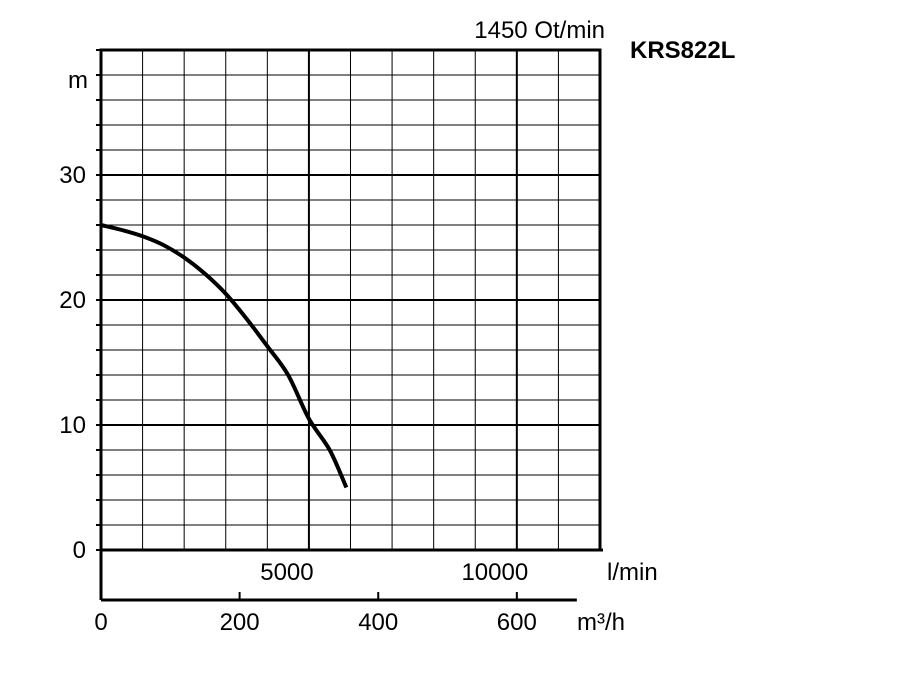 The width and height of the screenshot is (900, 700). What do you see at coordinates (72, 425) in the screenshot?
I see `y-tick-label: 10` at bounding box center [72, 425].